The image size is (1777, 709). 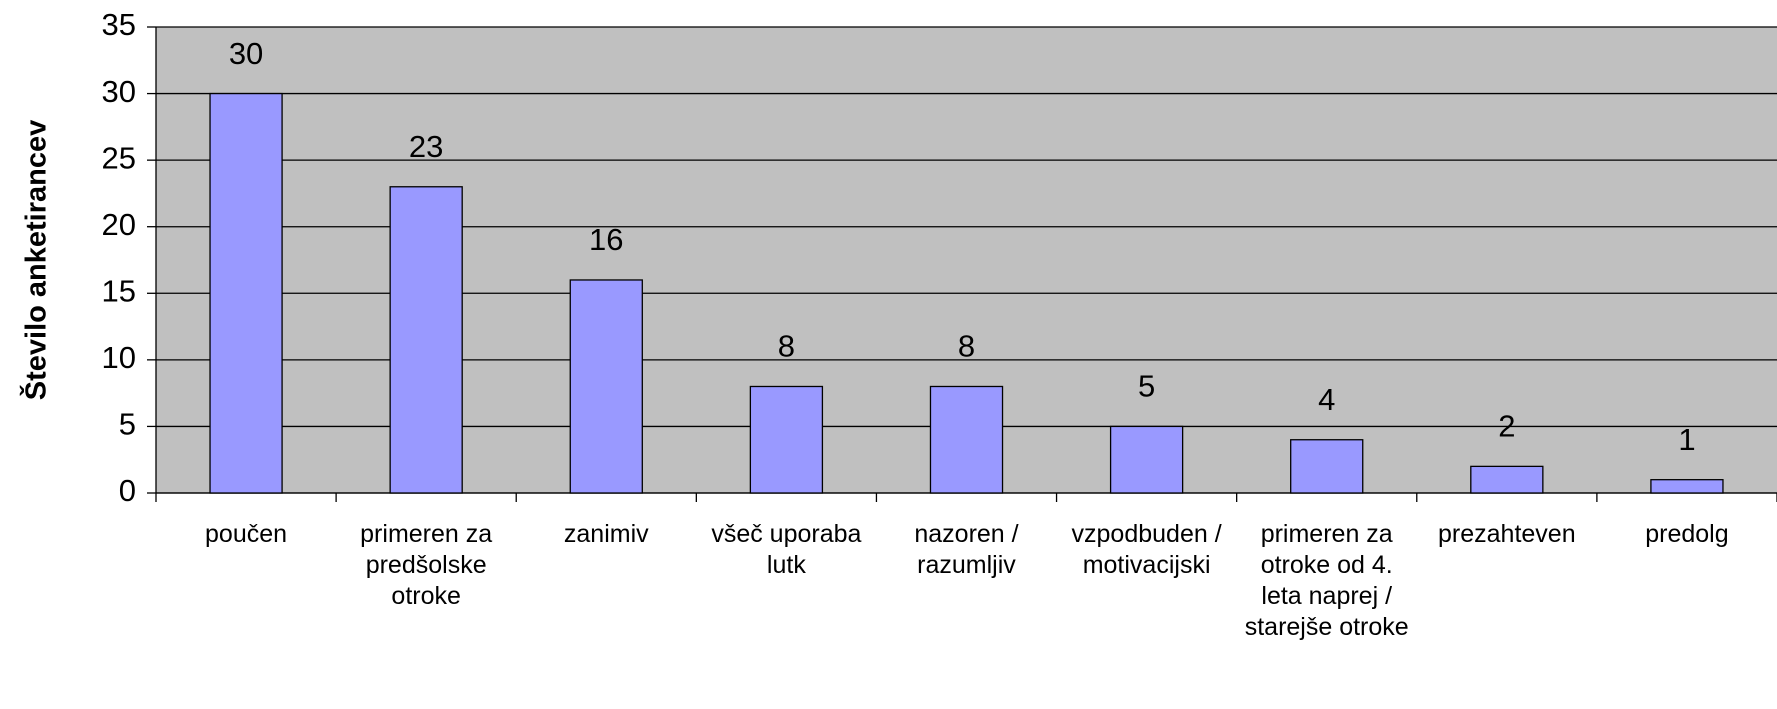 What do you see at coordinates (1146, 386) in the screenshot?
I see `data-label: 5` at bounding box center [1146, 386].